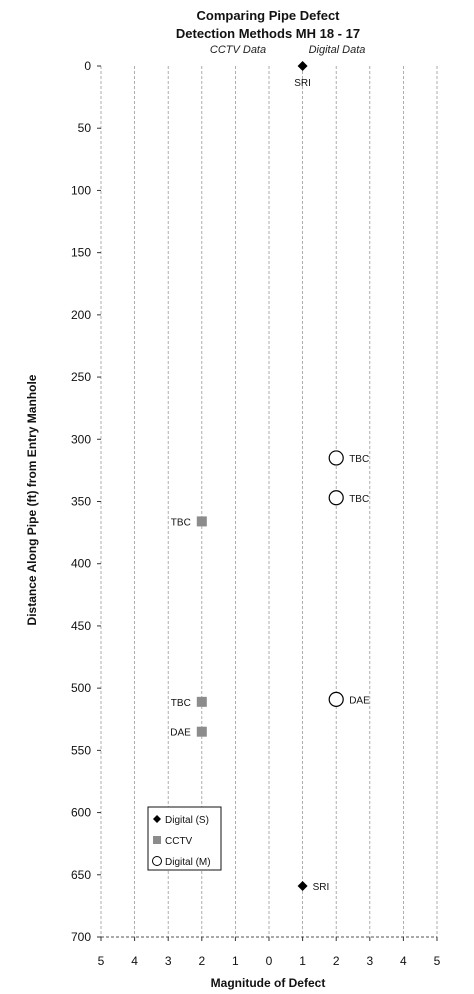  What do you see at coordinates (336, 961) in the screenshot?
I see `x-tick-label-7: 2` at bounding box center [336, 961].